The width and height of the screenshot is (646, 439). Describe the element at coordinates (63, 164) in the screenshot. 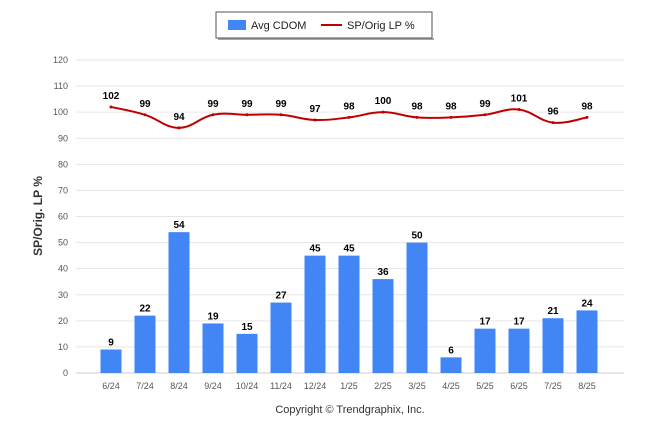

I see `y-tick-label: 80` at that location.